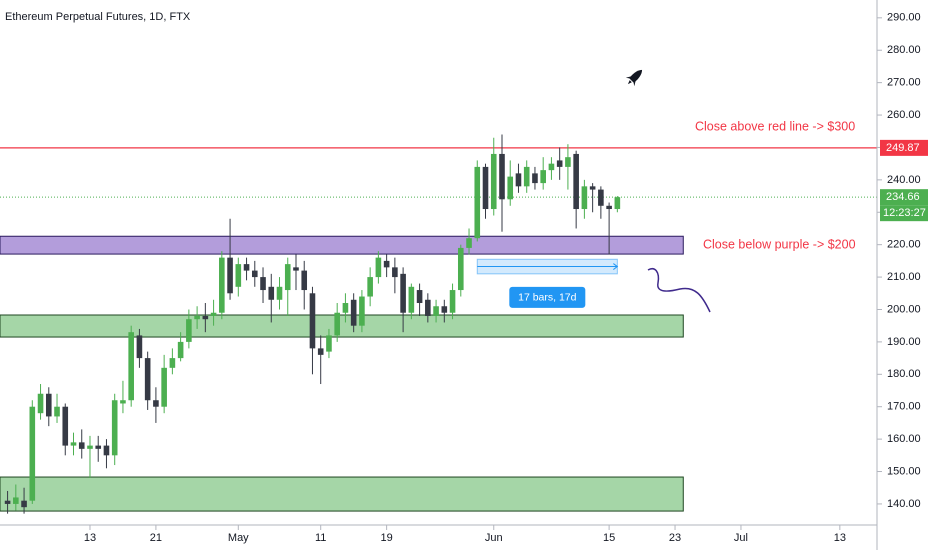 Image resolution: width=932 pixels, height=550 pixels. I want to click on y-tick-label: 200.00, so click(904, 309).